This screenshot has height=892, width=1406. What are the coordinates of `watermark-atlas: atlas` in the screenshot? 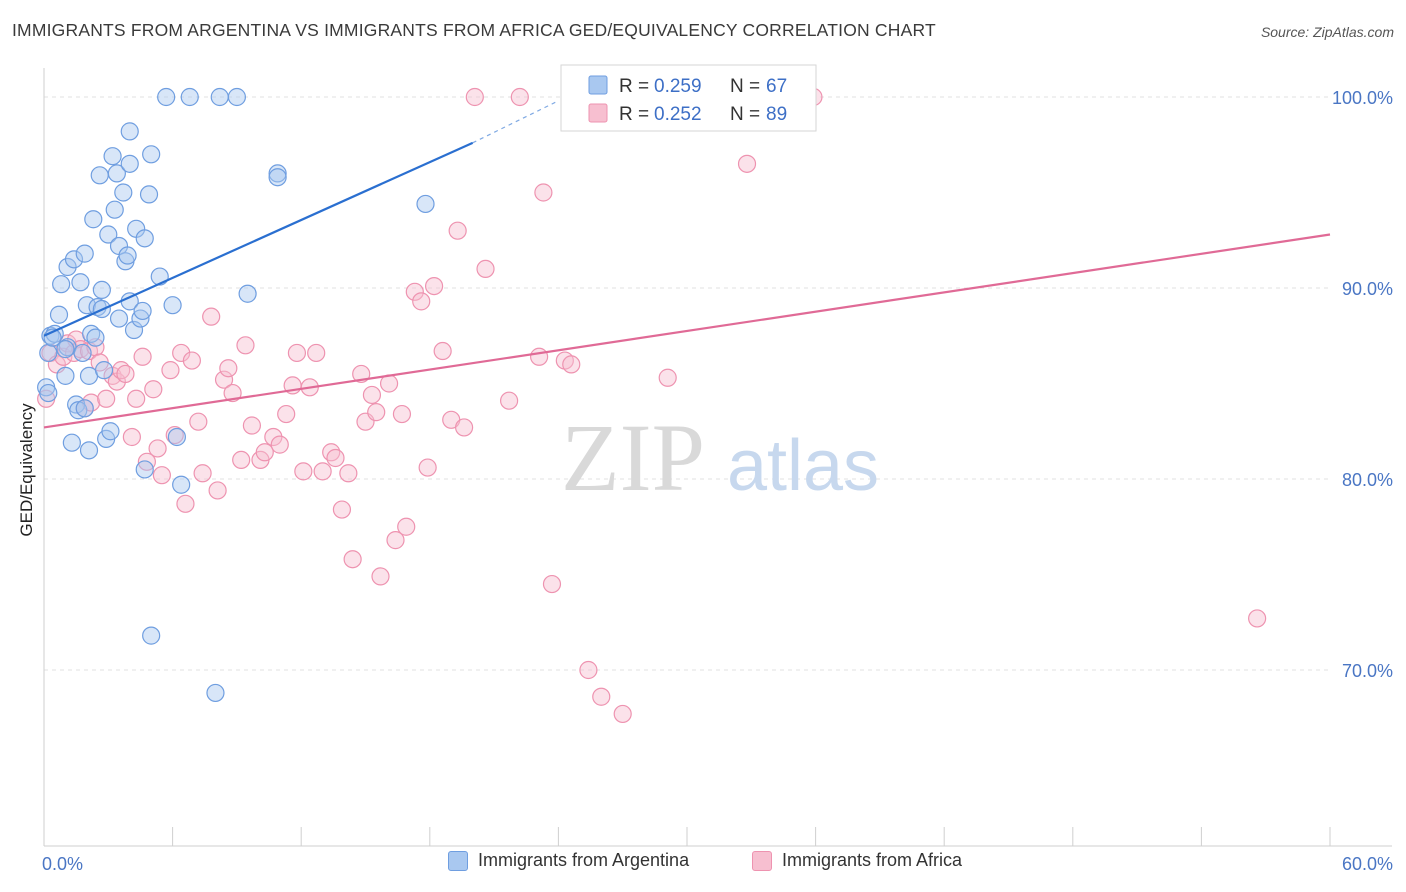 It's located at (803, 466).